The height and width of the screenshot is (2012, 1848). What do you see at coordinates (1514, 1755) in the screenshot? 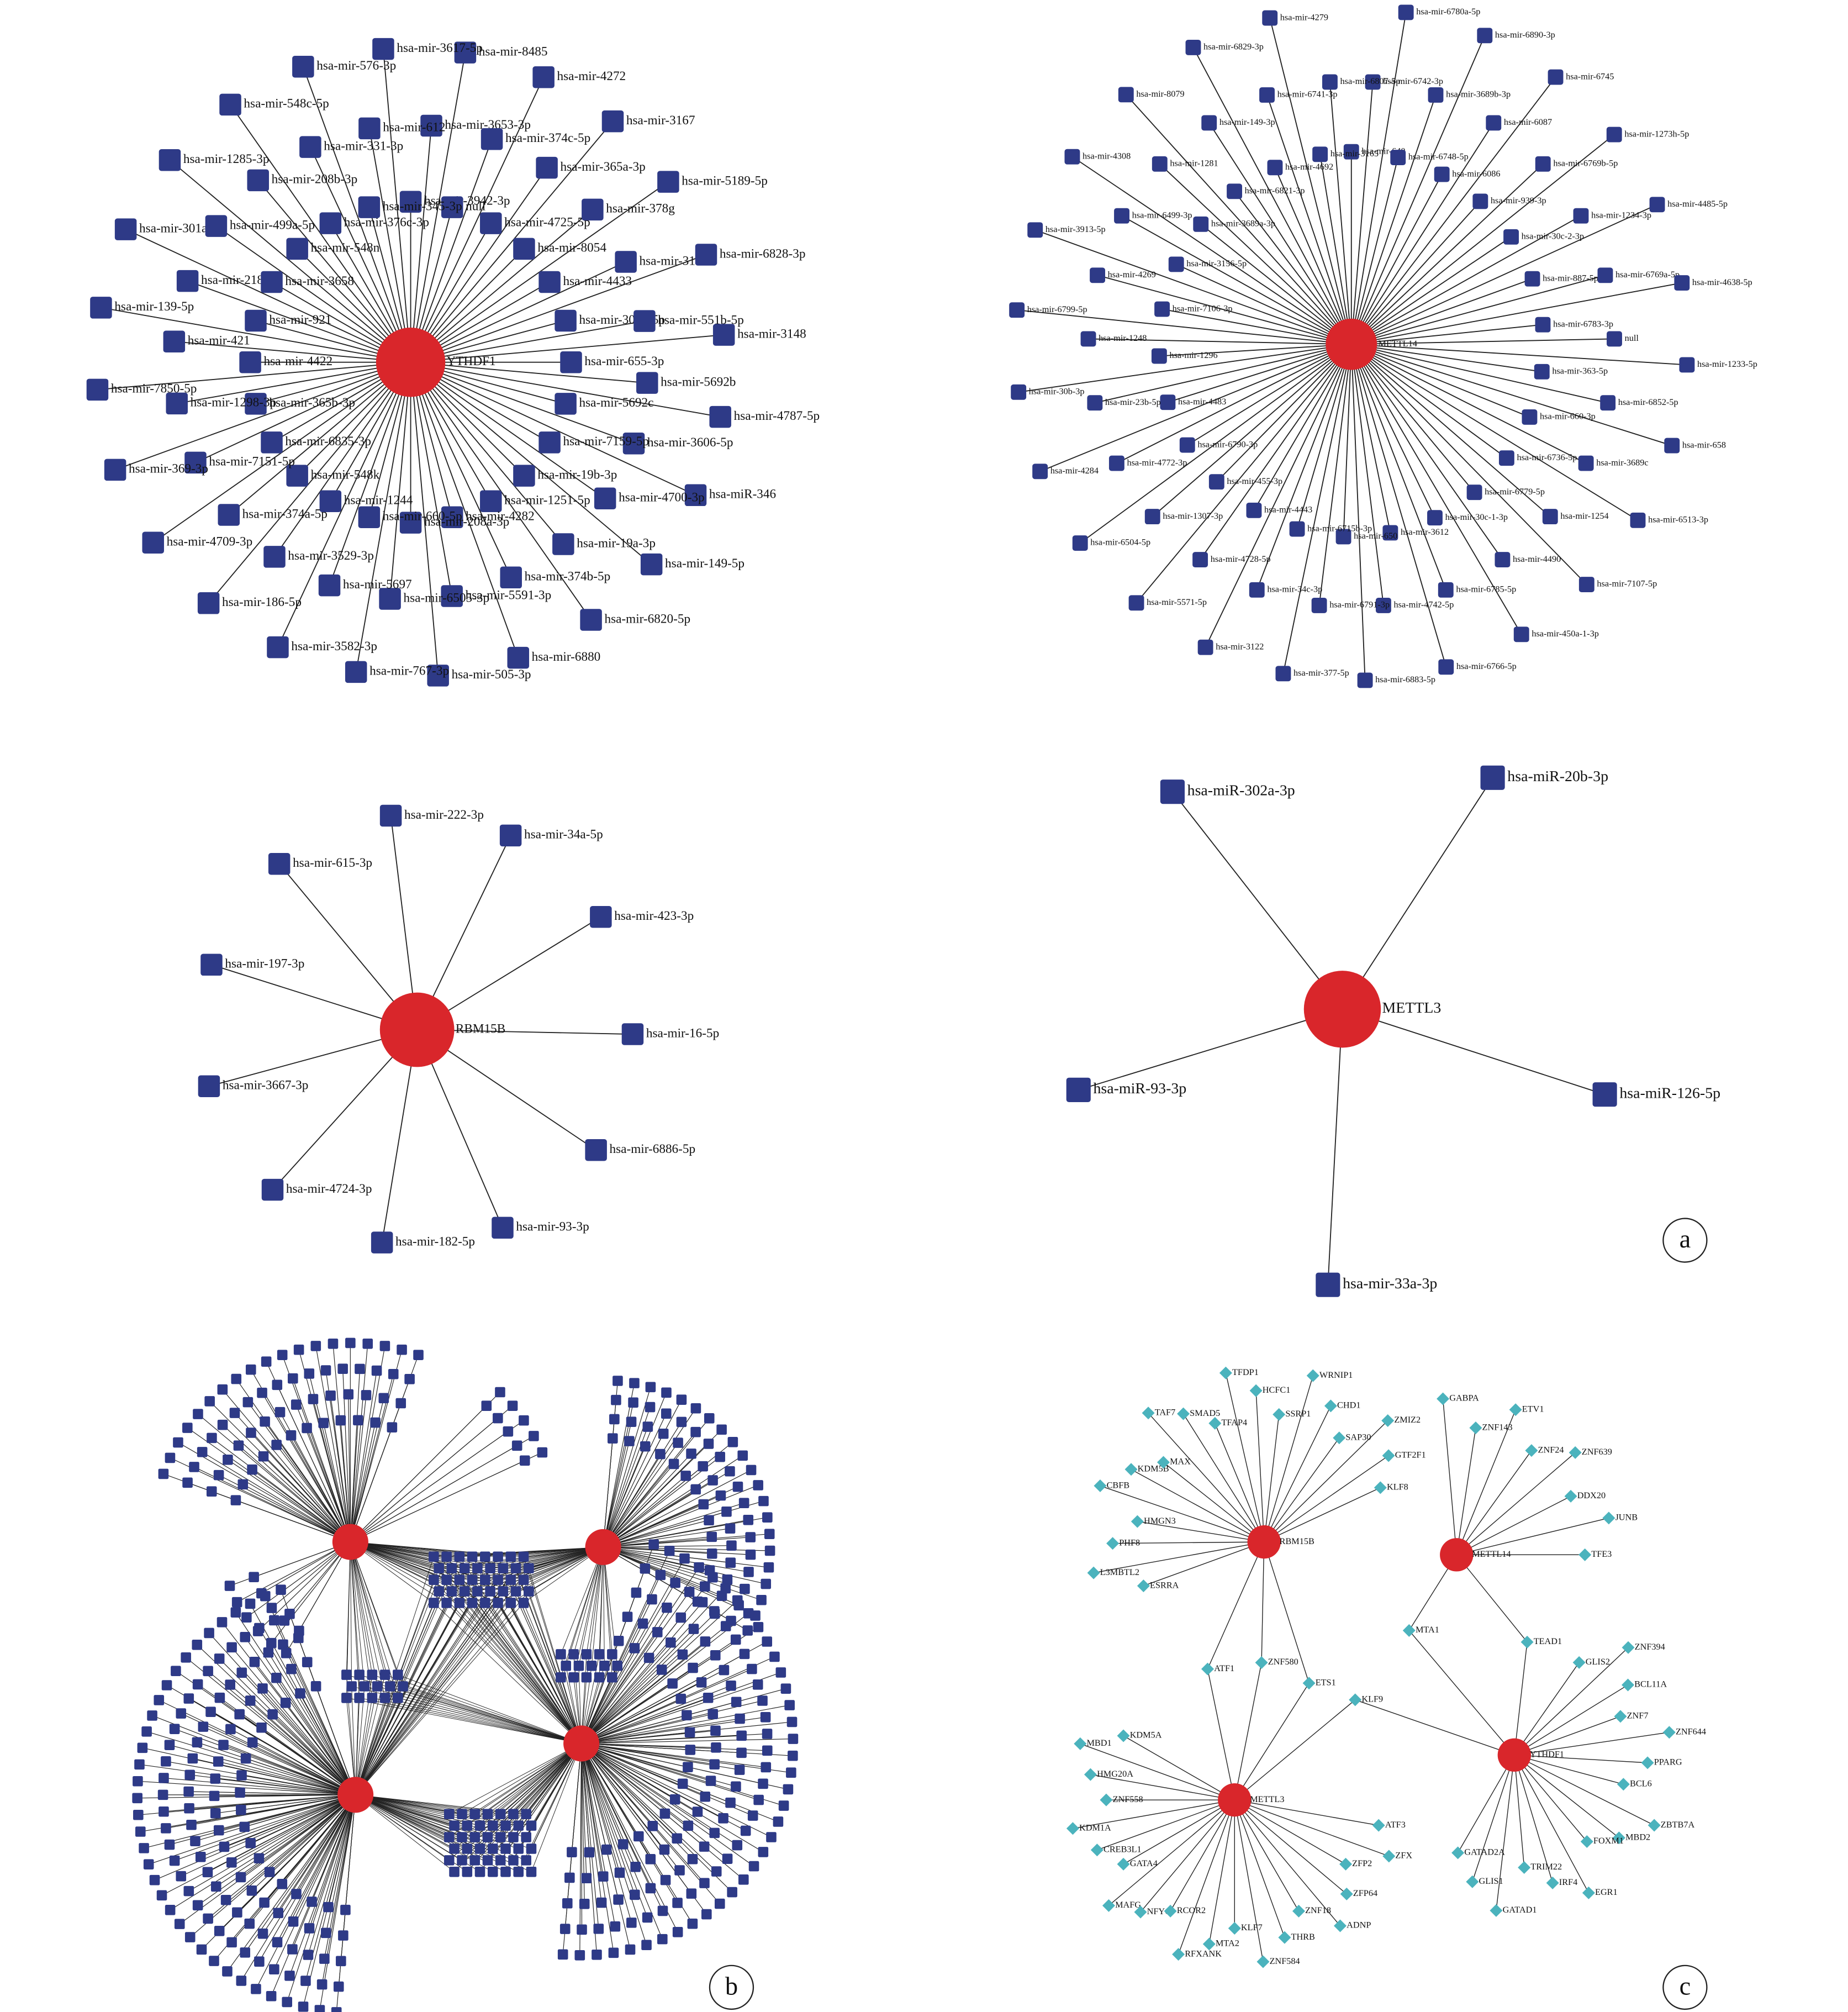
I see `hub-node` at bounding box center [1514, 1755].